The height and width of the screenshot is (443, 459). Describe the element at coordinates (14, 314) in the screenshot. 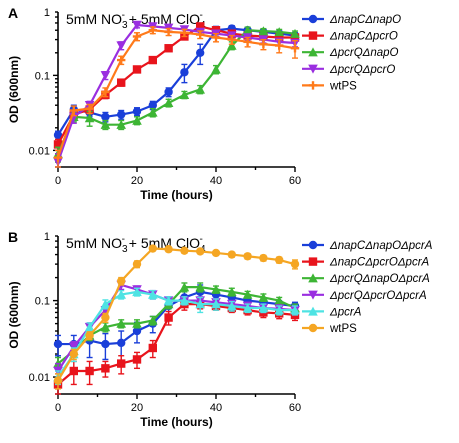

I see `panel-b-y-title: OD (600nm)` at that location.